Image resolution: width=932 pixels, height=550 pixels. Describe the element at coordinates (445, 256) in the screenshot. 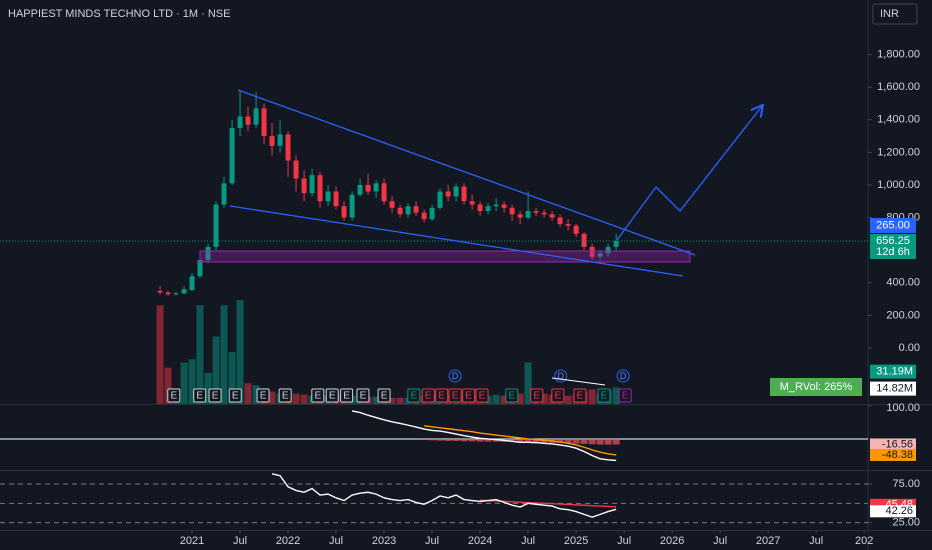

I see `support-zone` at that location.